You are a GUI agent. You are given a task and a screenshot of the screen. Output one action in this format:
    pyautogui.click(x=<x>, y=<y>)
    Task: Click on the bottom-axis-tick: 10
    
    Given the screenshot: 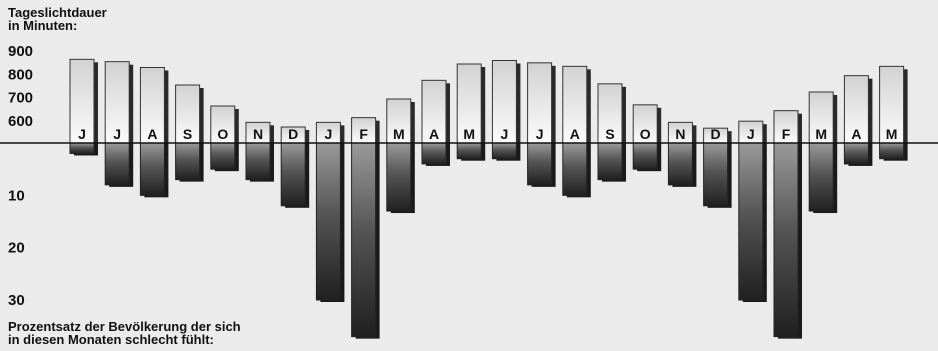 What is the action you would take?
    pyautogui.click(x=16, y=195)
    